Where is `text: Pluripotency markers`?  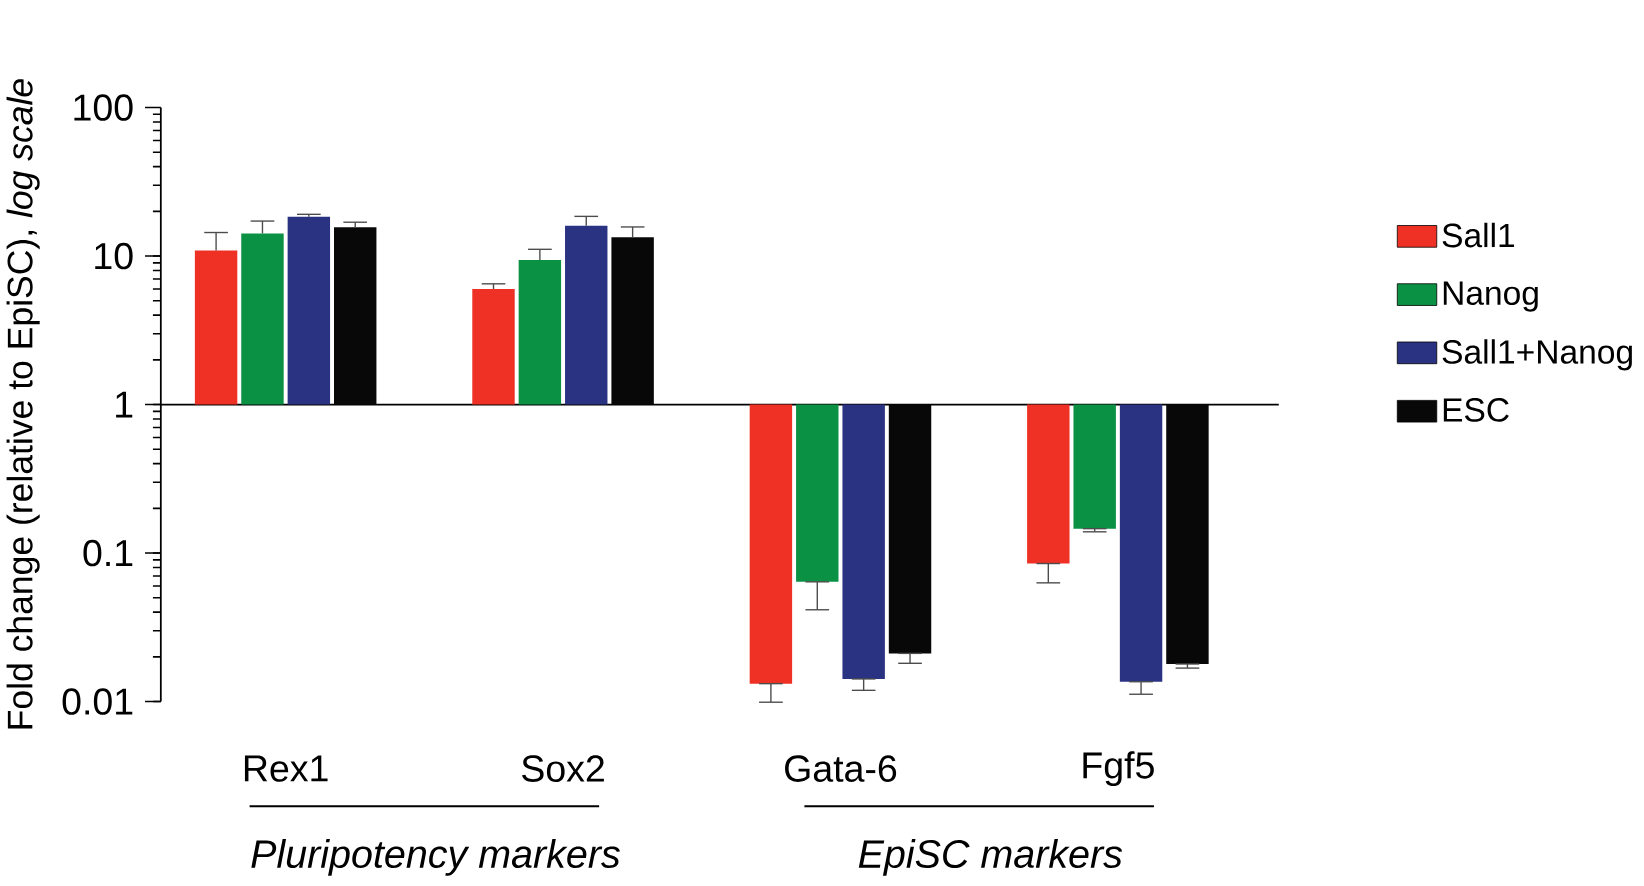
text: Pluripotency markers is located at coordinates (435, 857).